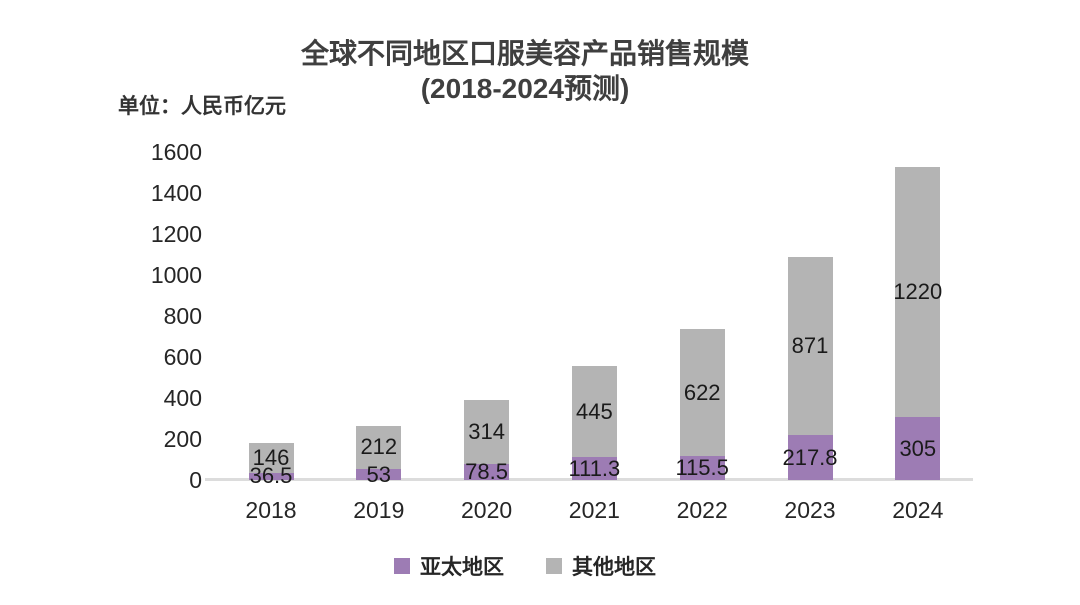 The height and width of the screenshot is (605, 1080). What do you see at coordinates (182, 398) in the screenshot?
I see `y-axis-tick-label: 400` at bounding box center [182, 398].